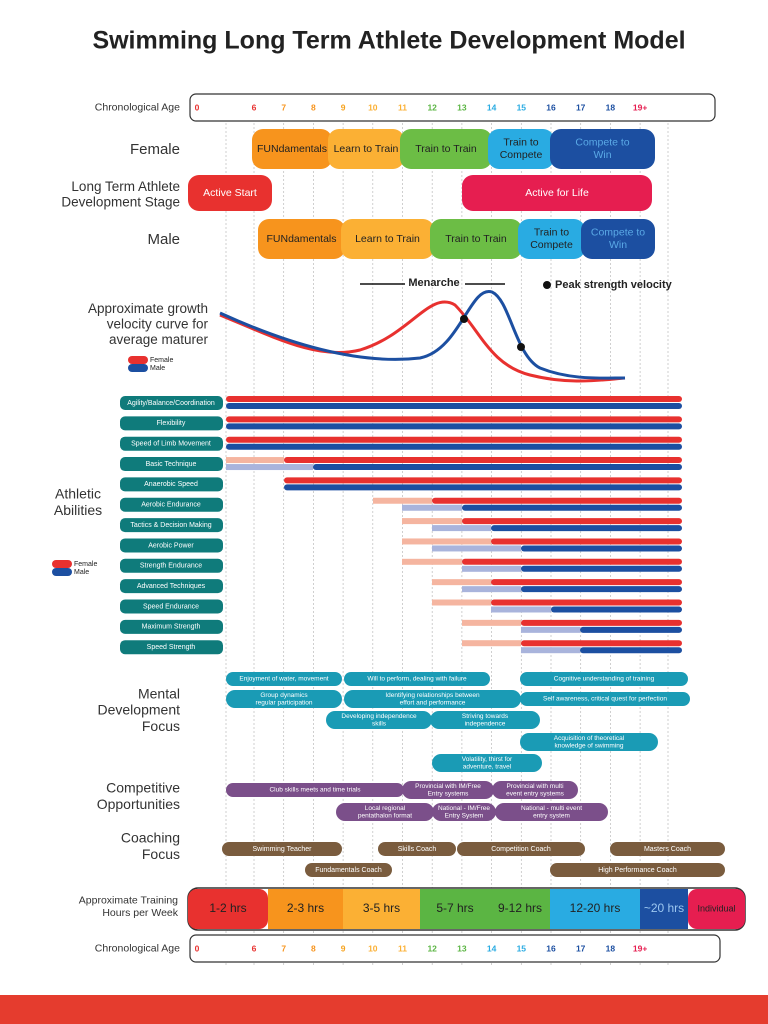  I want to click on dot, so click(547, 285).